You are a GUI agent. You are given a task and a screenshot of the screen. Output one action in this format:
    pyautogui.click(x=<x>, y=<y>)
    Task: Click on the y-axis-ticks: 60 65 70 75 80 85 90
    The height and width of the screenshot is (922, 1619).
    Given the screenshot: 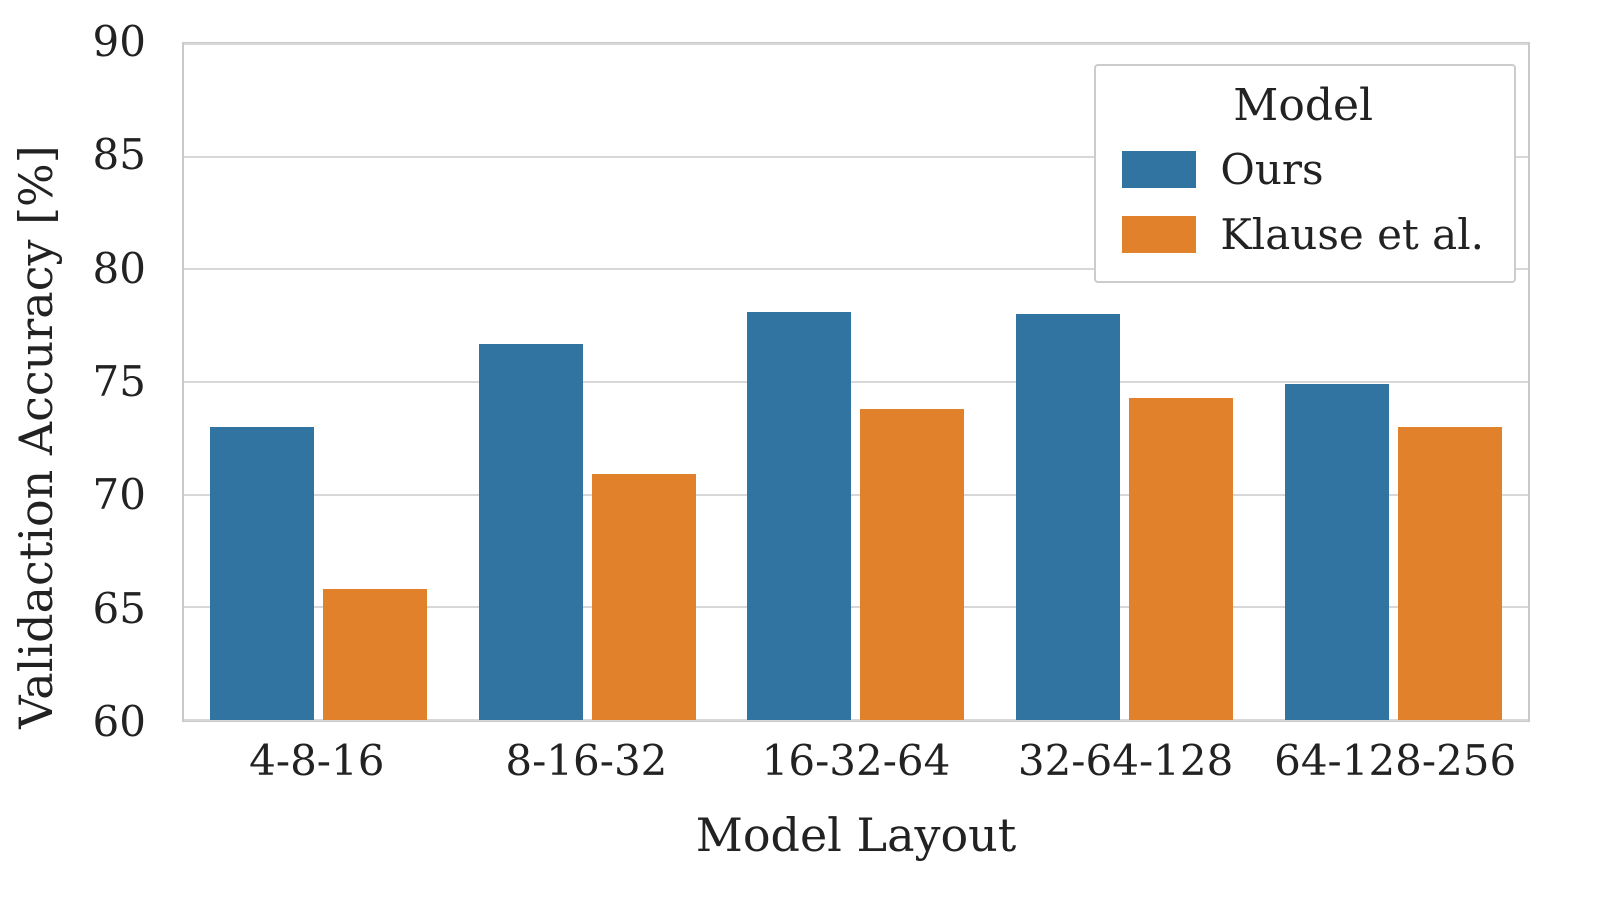 What is the action you would take?
    pyautogui.click(x=84, y=382)
    